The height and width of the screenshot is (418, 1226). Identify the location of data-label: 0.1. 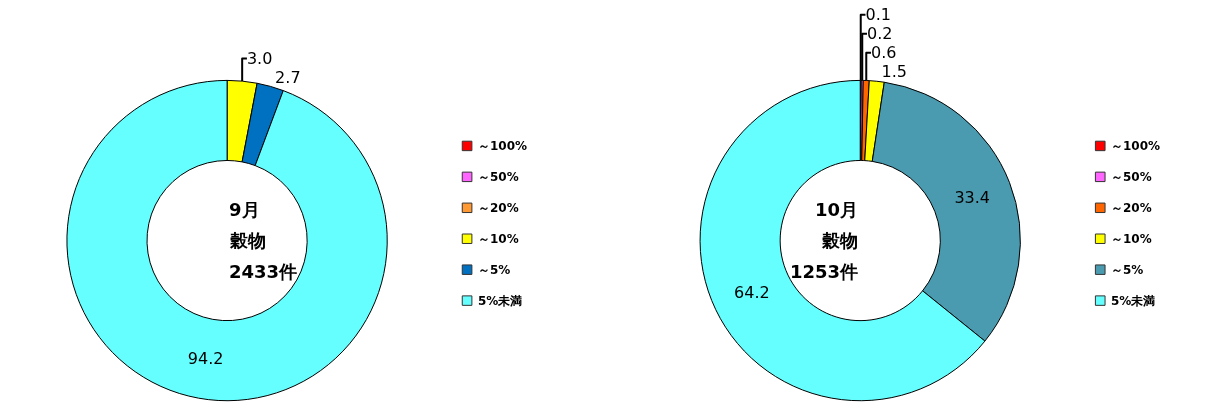
(878, 15).